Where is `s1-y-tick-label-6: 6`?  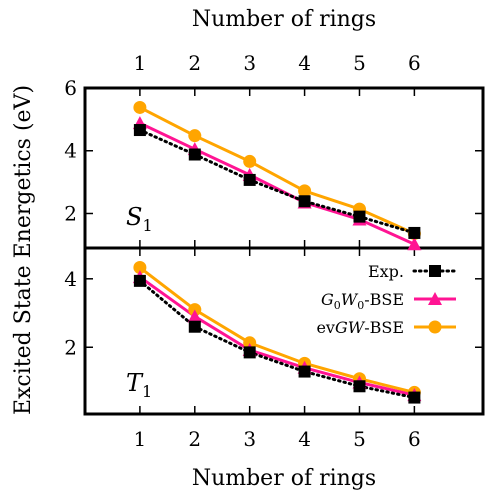 s1-y-tick-label-6: 6 is located at coordinates (70, 88).